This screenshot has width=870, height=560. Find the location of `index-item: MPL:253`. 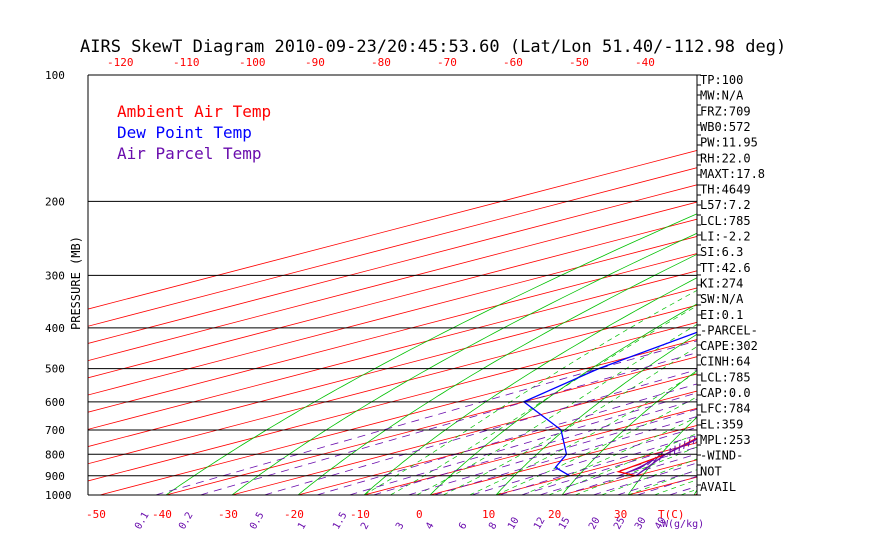

index-item: MPL:253 is located at coordinates (725, 440).